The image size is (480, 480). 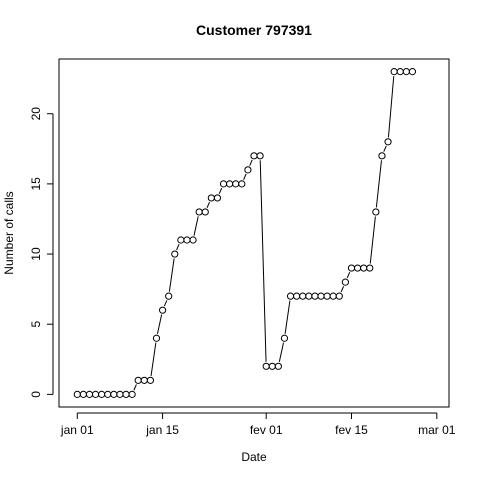 What do you see at coordinates (254, 30) in the screenshot?
I see `chart-title: Customer 797391` at bounding box center [254, 30].